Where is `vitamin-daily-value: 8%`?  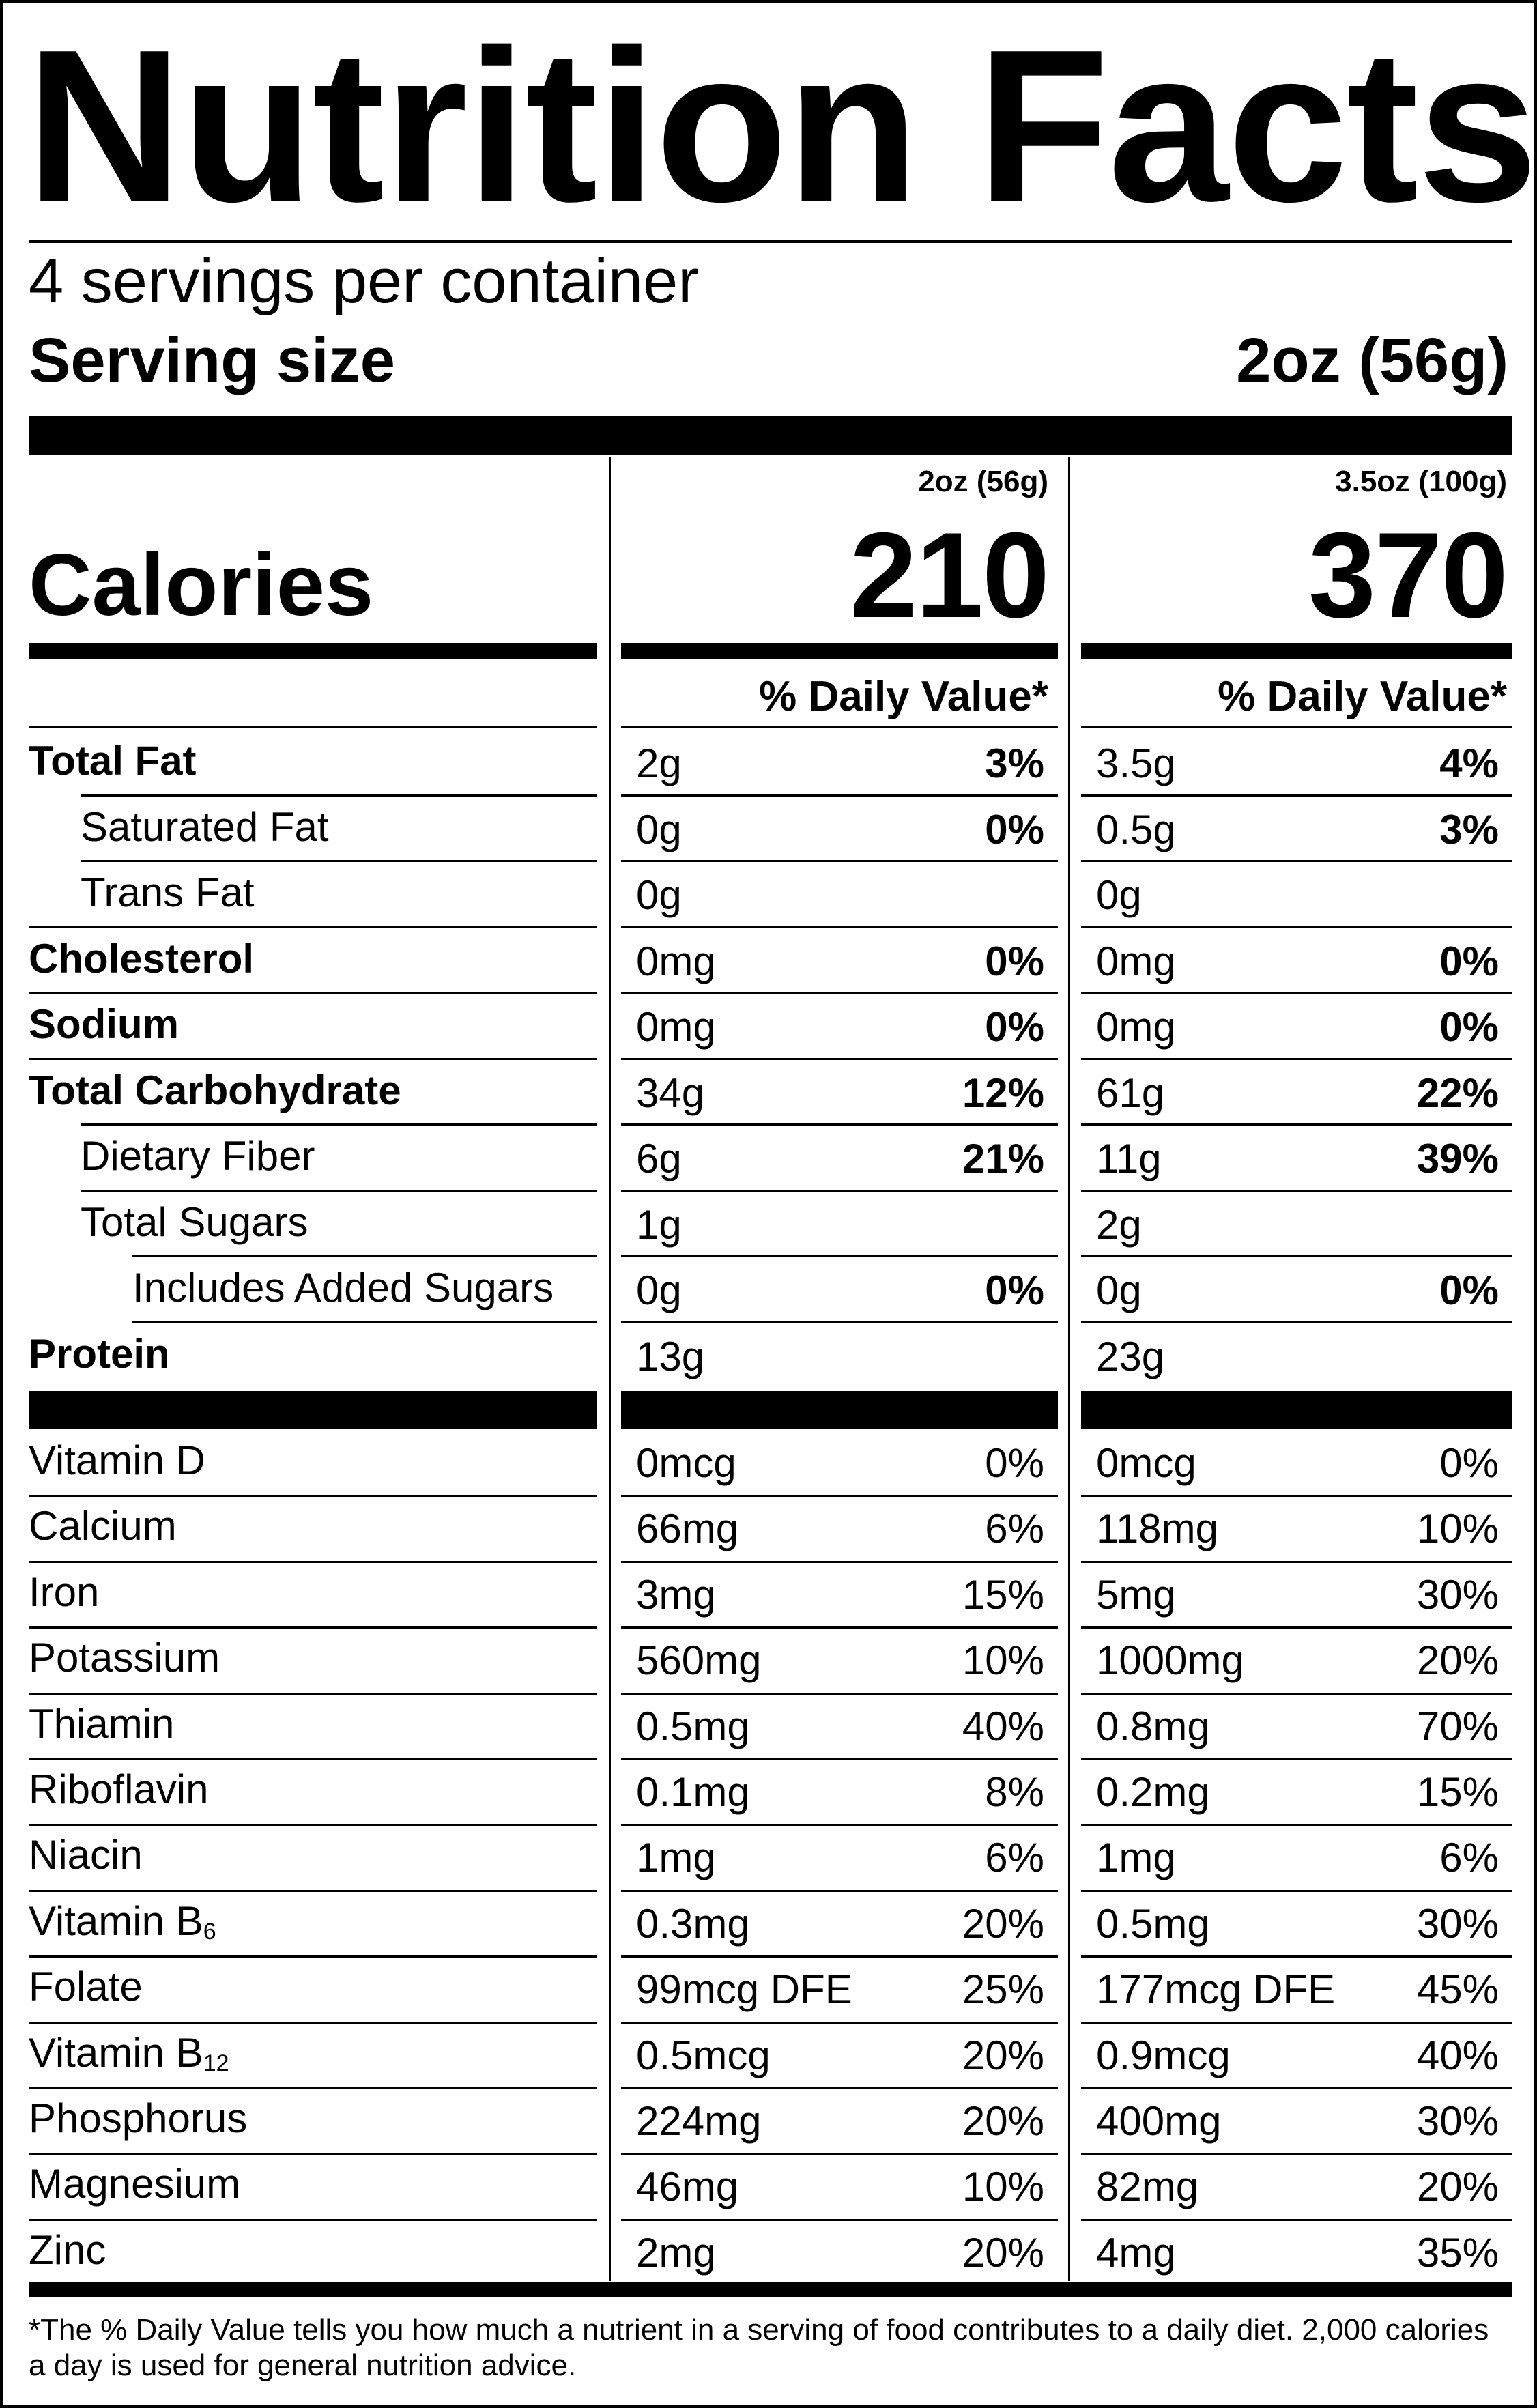 vitamin-daily-value: 8% is located at coordinates (1014, 1792).